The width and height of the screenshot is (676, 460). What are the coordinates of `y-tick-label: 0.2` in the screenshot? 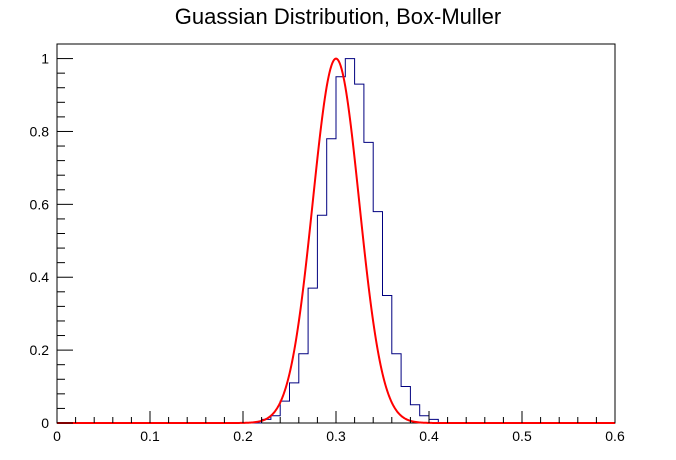 It's located at (40, 350).